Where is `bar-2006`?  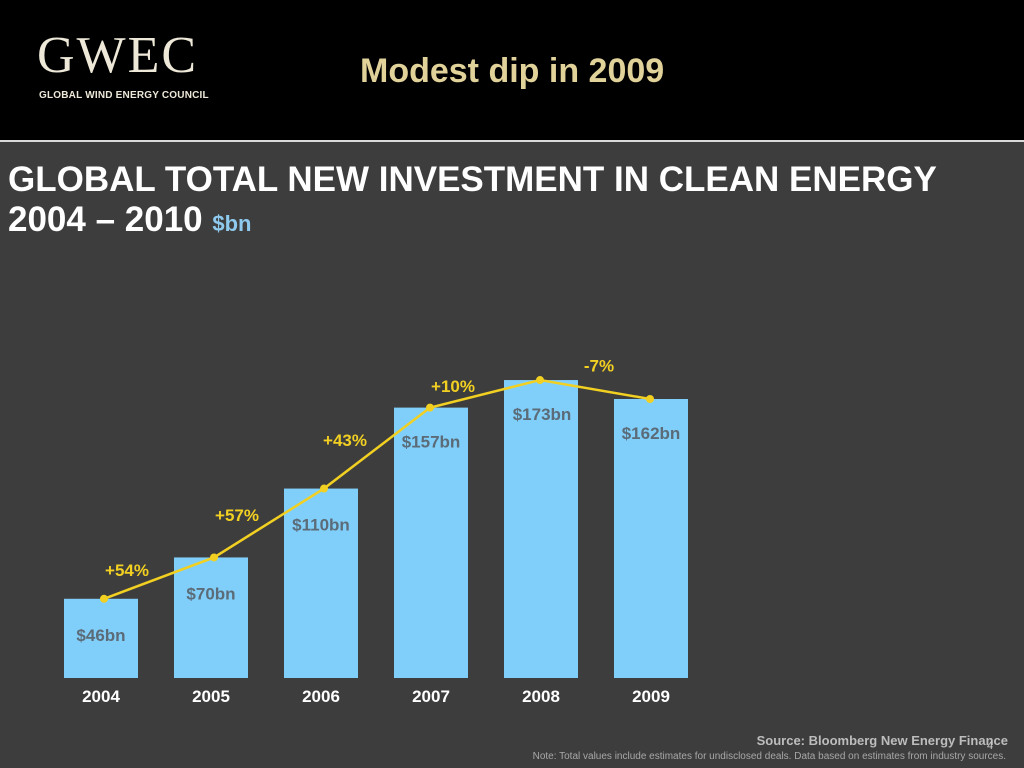
bar-2006 is located at coordinates (321, 583).